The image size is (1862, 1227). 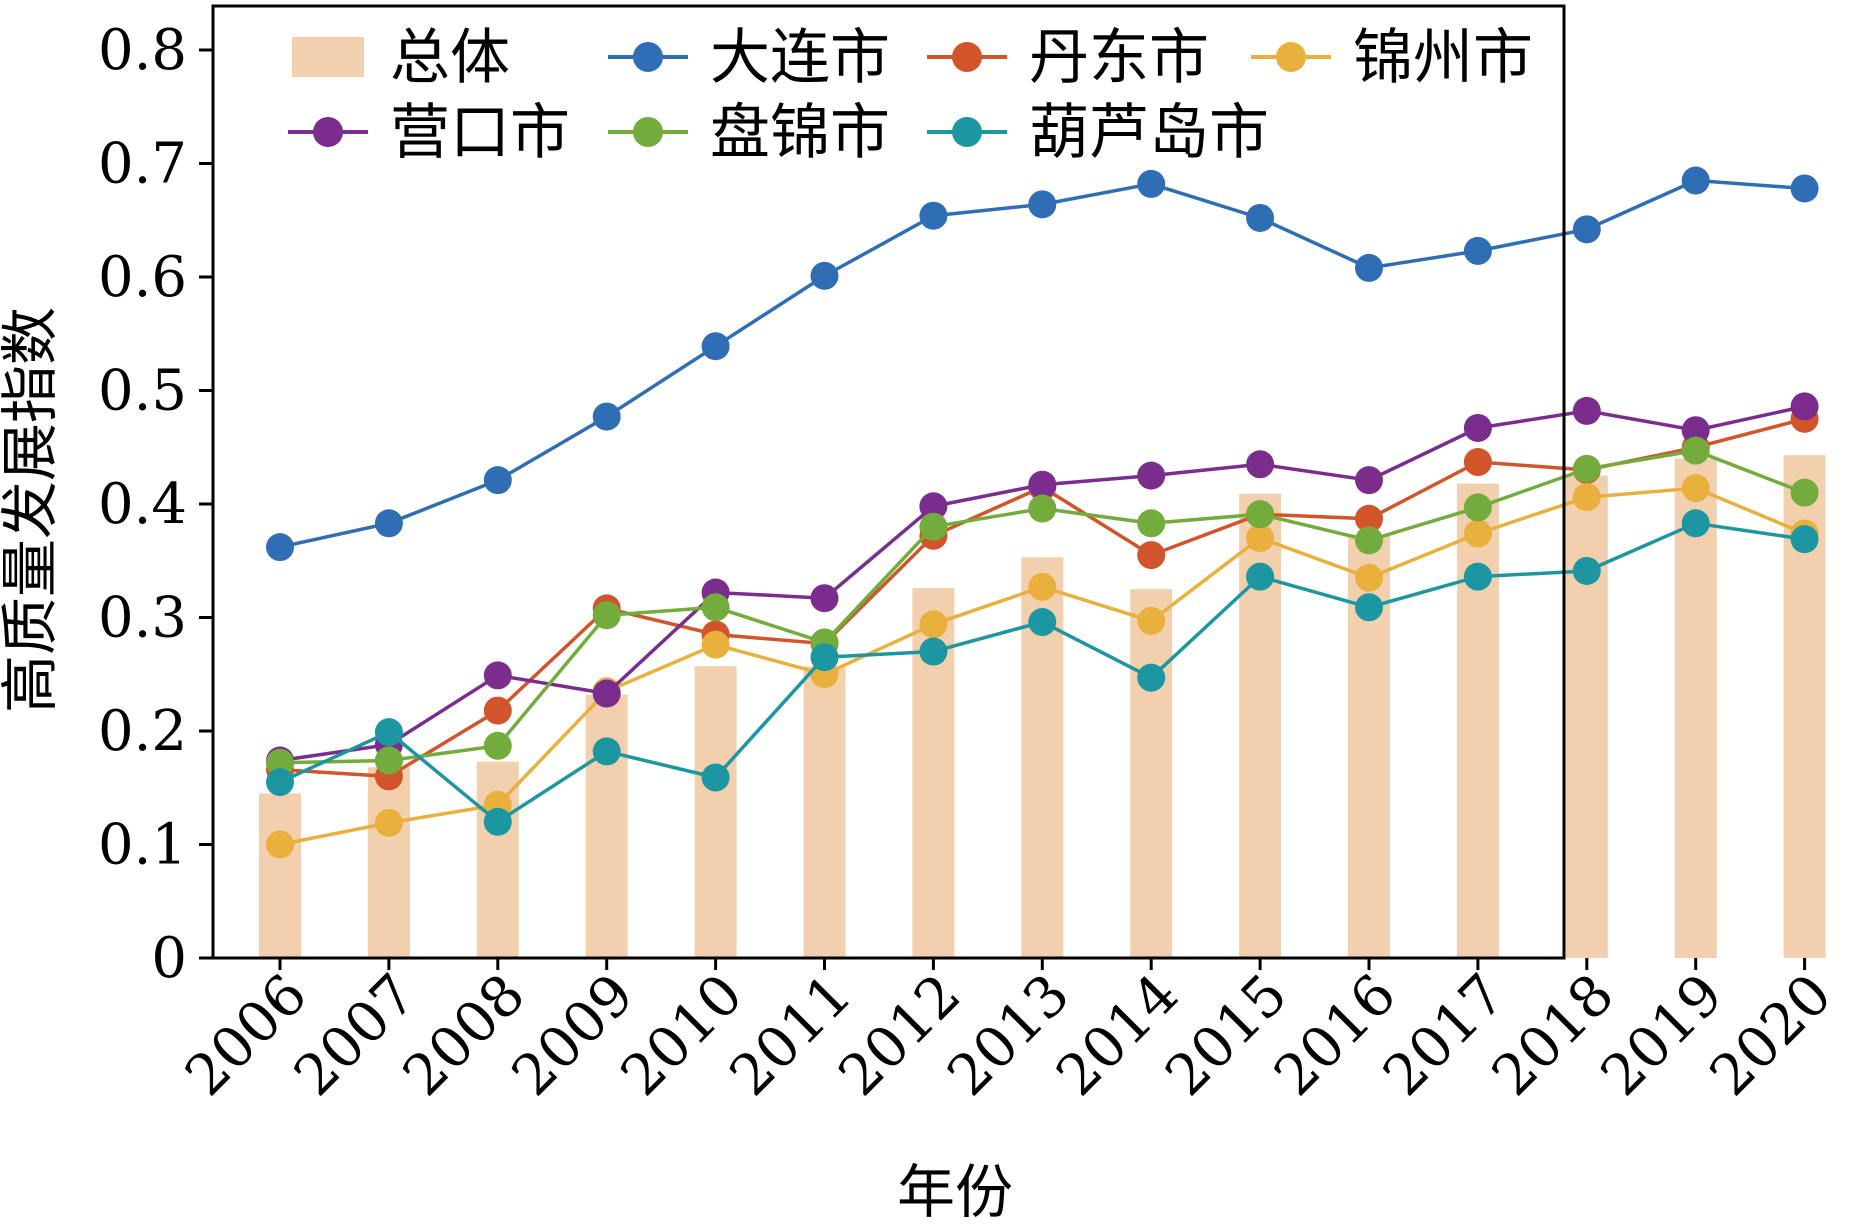 I want to click on legend-label: 锦州市, so click(x=1443, y=58).